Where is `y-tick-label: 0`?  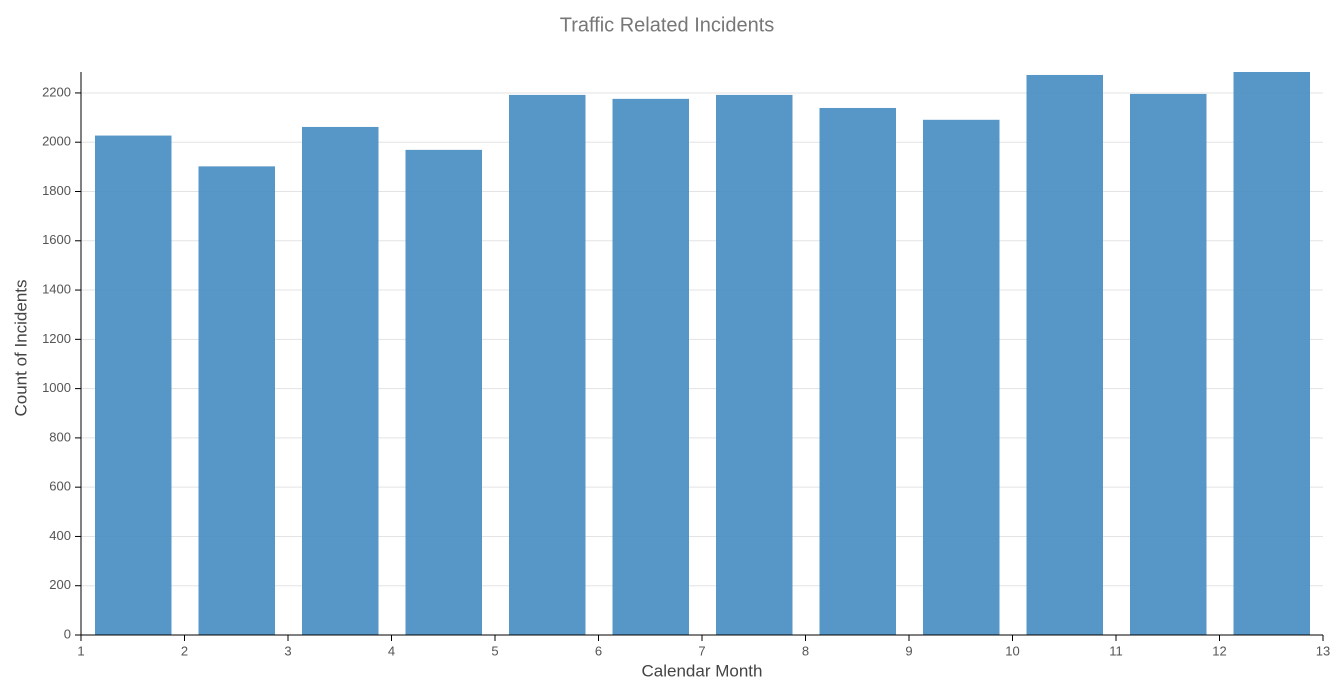 y-tick-label: 0 is located at coordinates (67, 633).